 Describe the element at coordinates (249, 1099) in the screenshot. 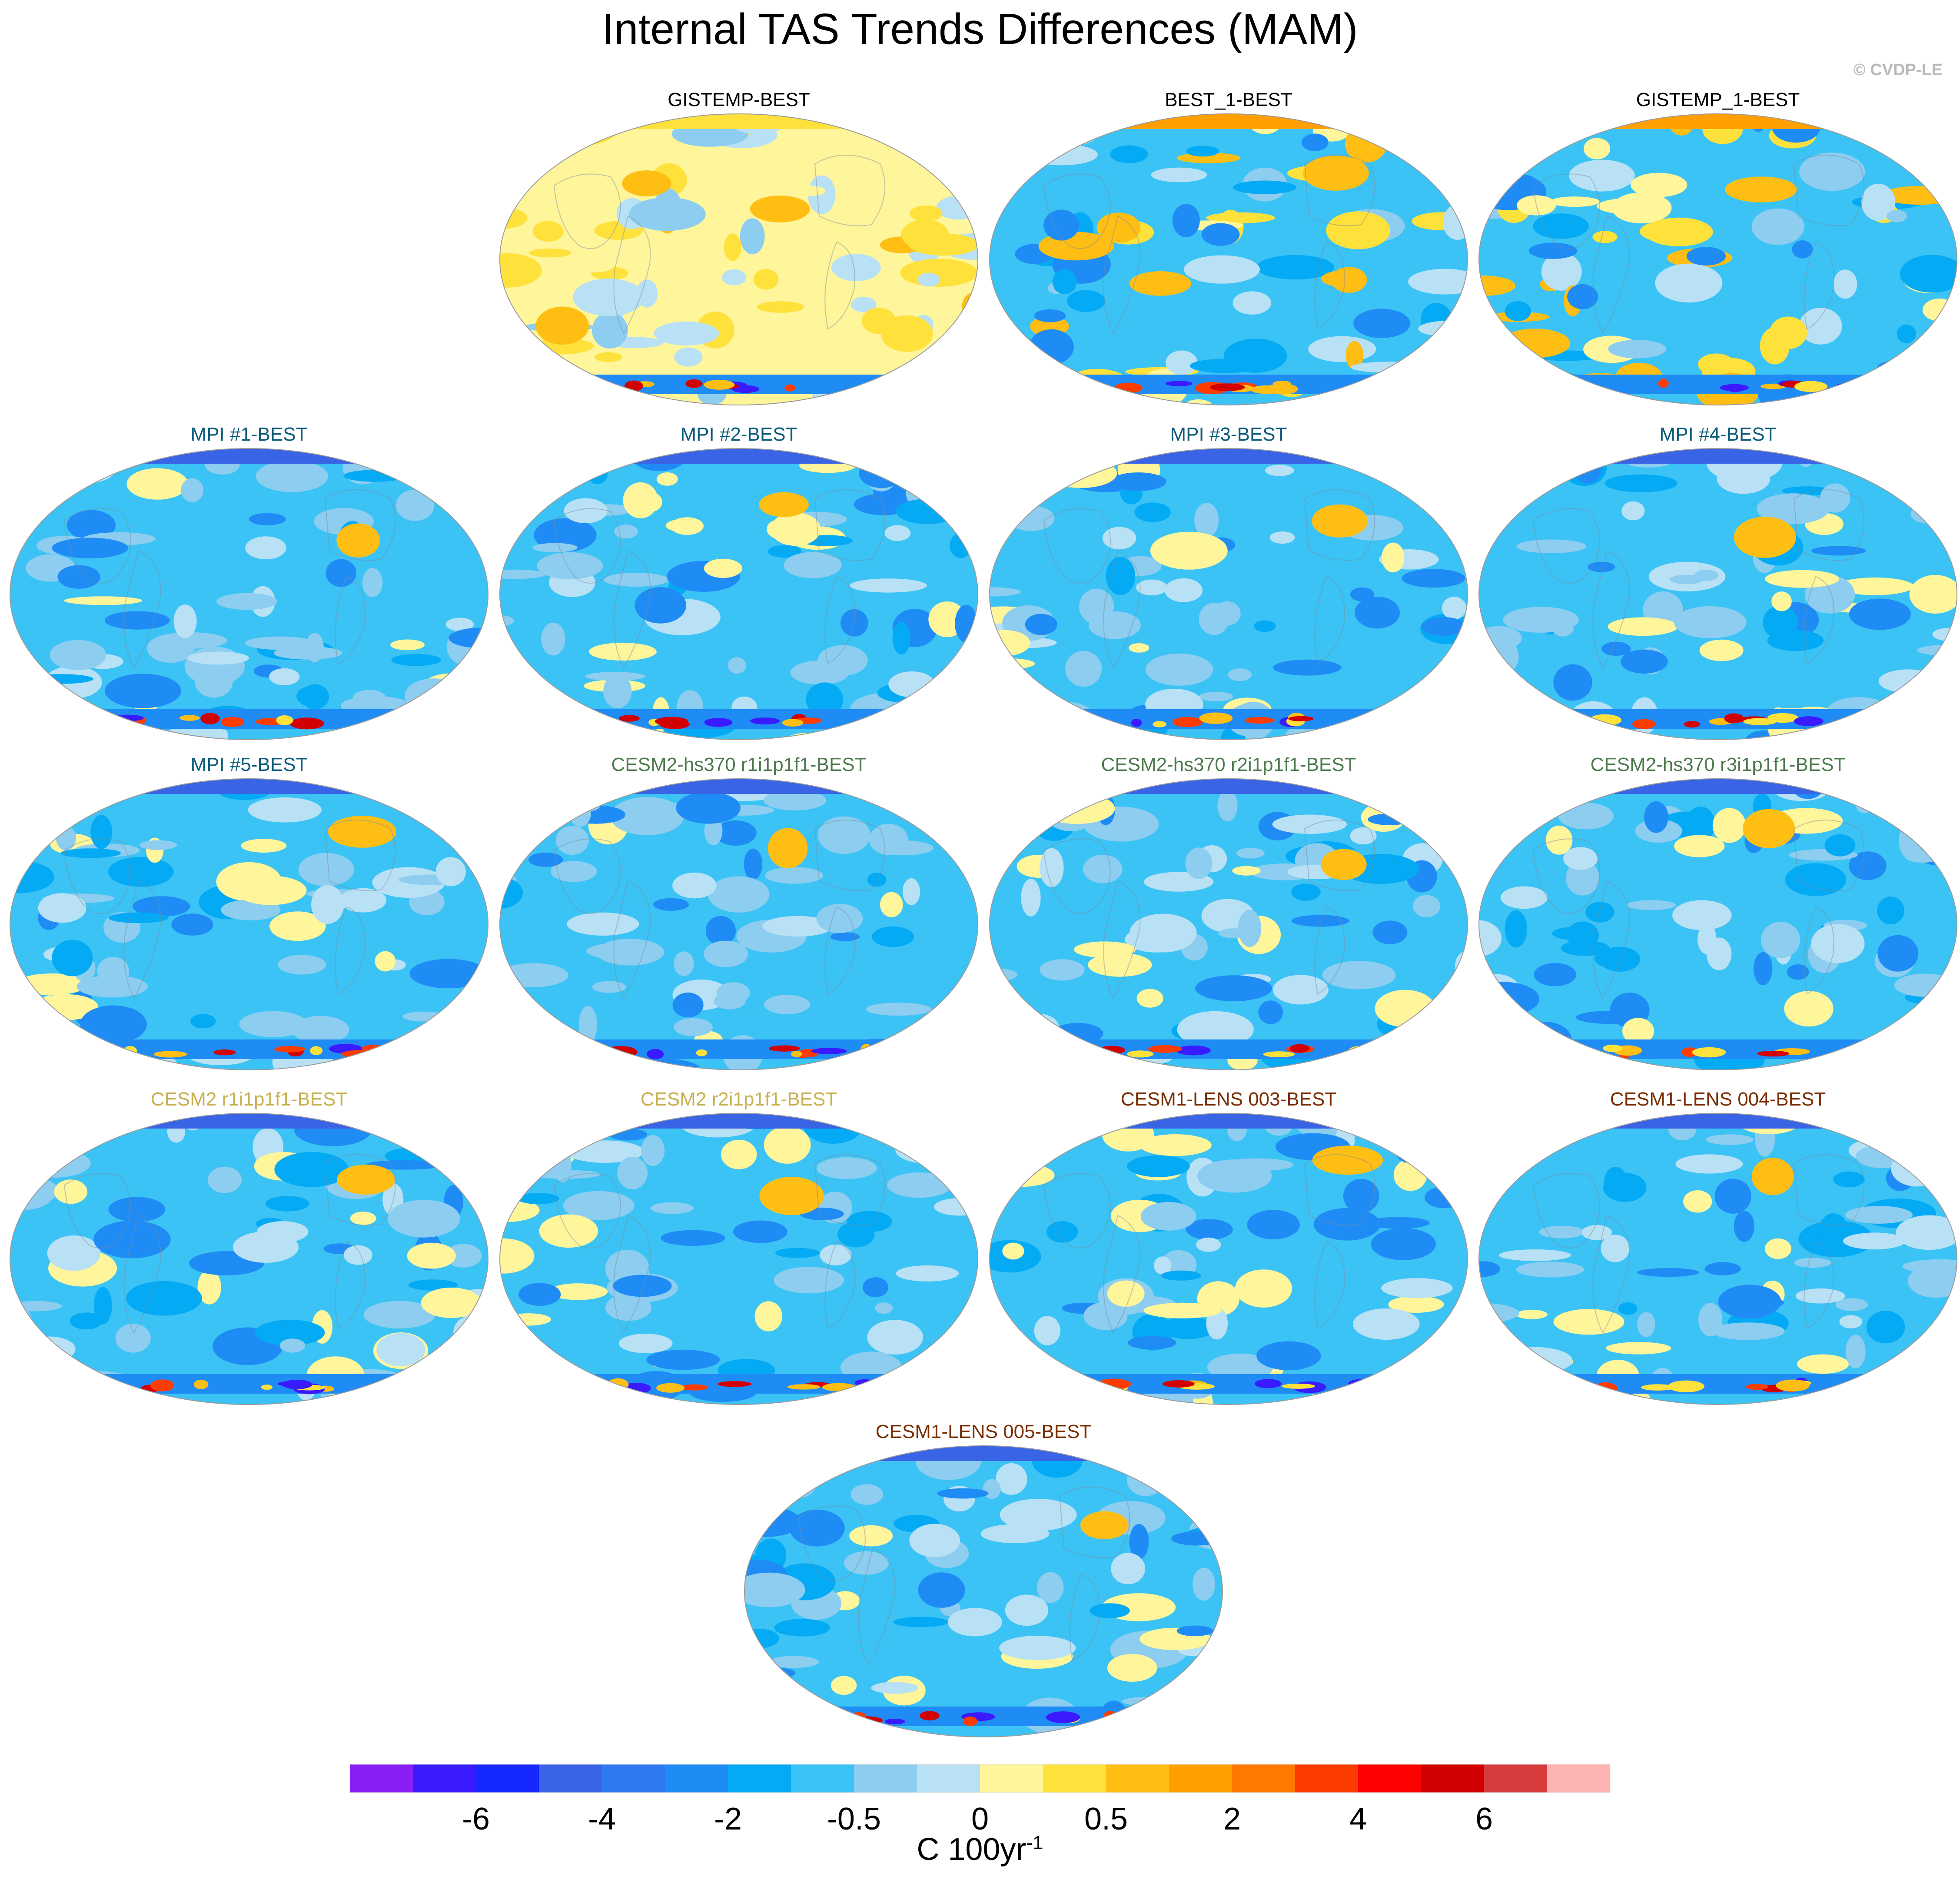

I see `panel-title: CESM2 r1i1p1f1-BEST` at that location.